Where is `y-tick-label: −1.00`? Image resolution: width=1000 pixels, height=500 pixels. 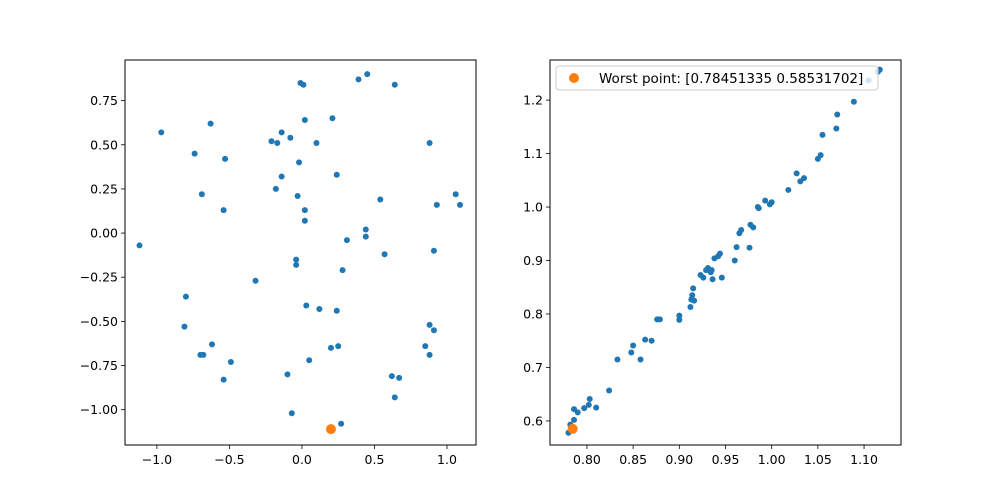 y-tick-label: −1.00 is located at coordinates (99, 409).